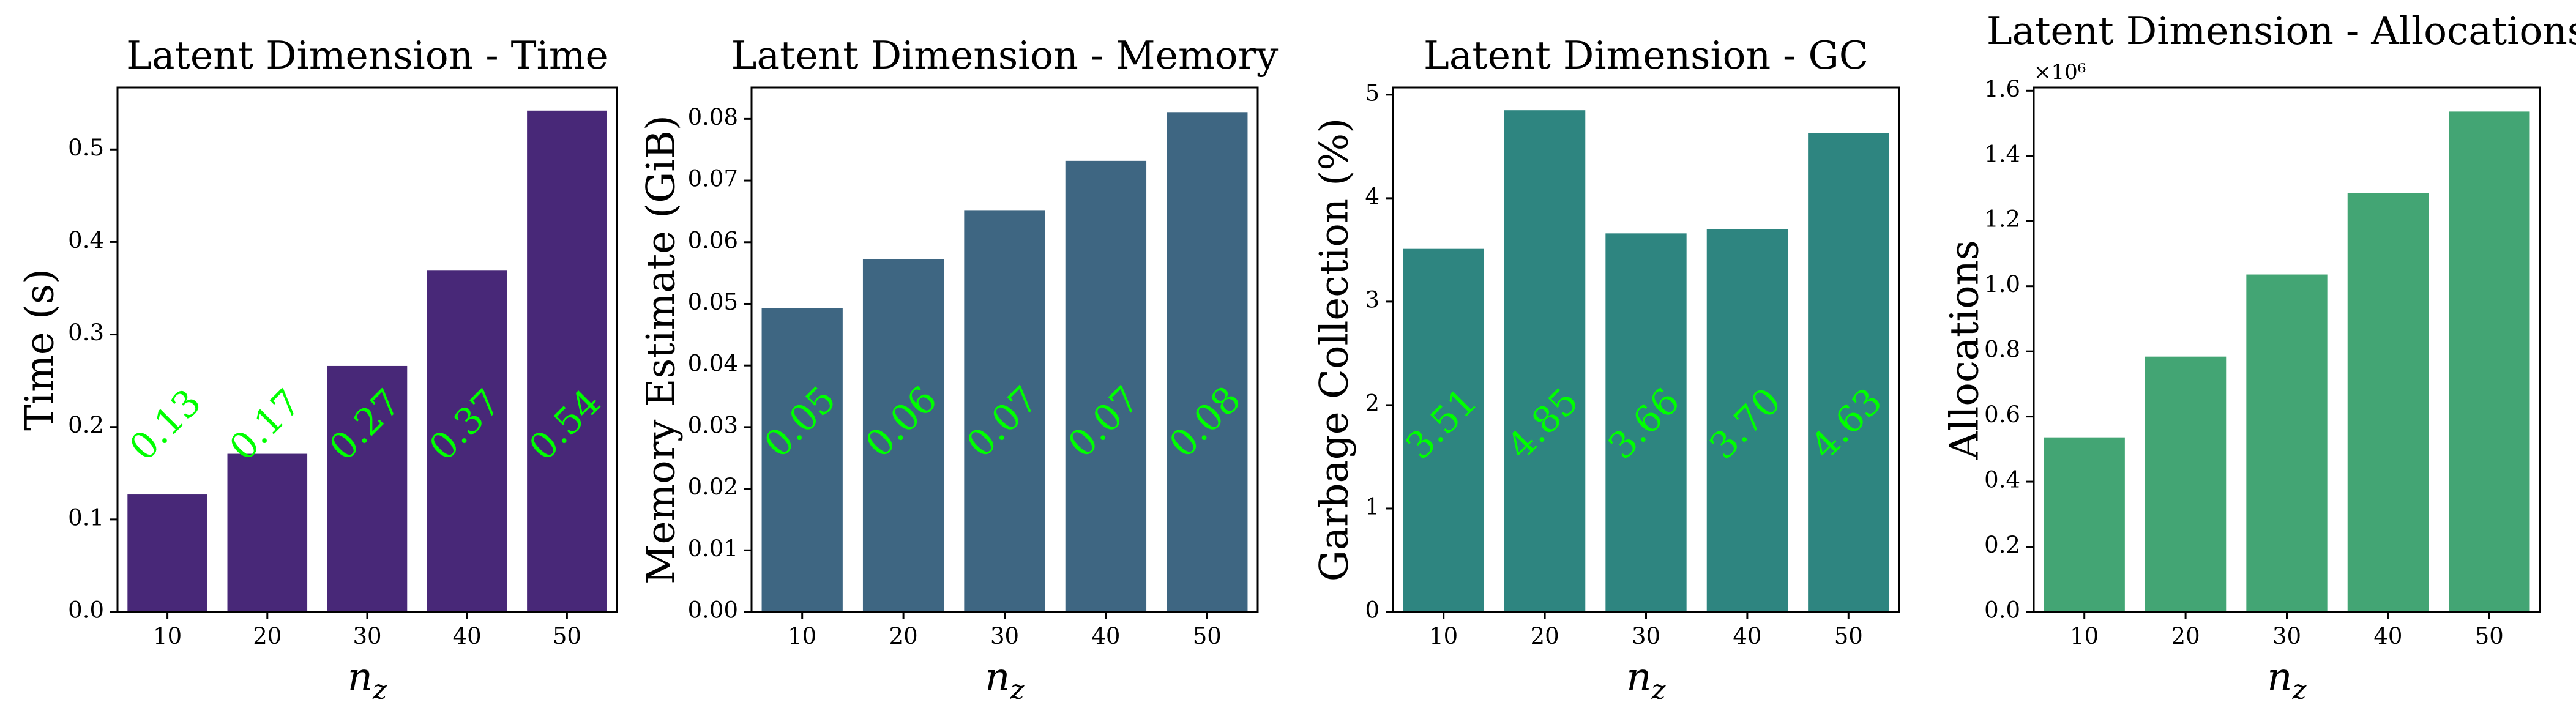 The image size is (2576, 716). What do you see at coordinates (2060, 72) in the screenshot?
I see `y-scale-offset-label: ×10⁶` at bounding box center [2060, 72].